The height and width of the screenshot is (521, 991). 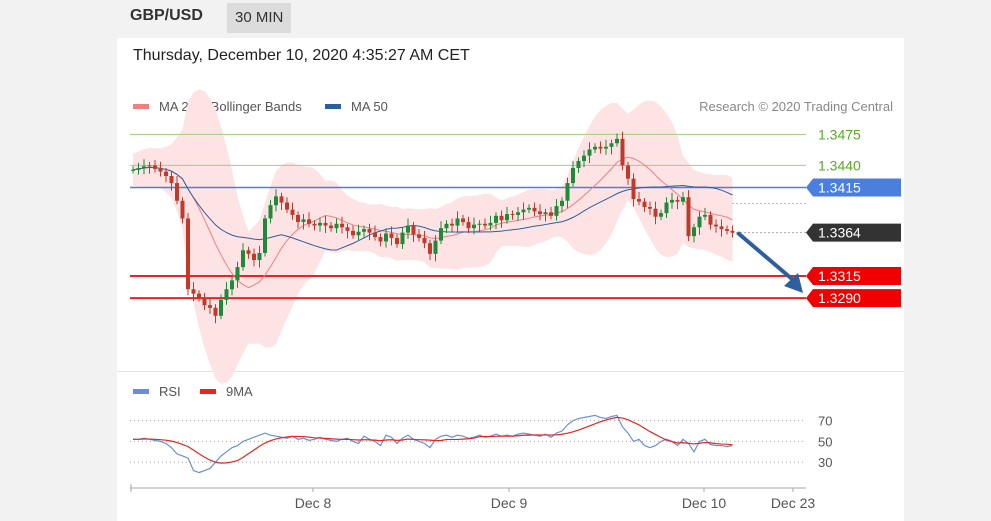 I want to click on support-price-label: 1.3315, so click(x=839, y=276).